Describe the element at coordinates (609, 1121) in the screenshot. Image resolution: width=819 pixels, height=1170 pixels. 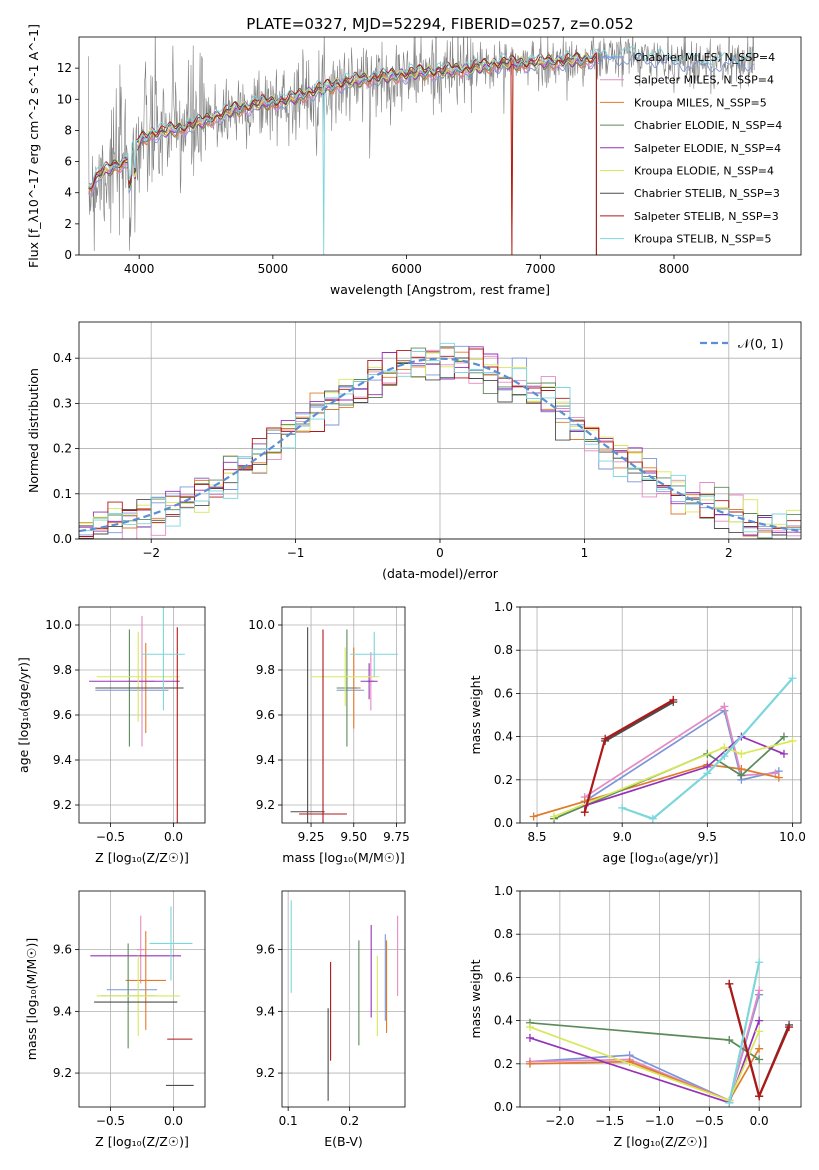
I see `x-tick-label: −1.5` at that location.